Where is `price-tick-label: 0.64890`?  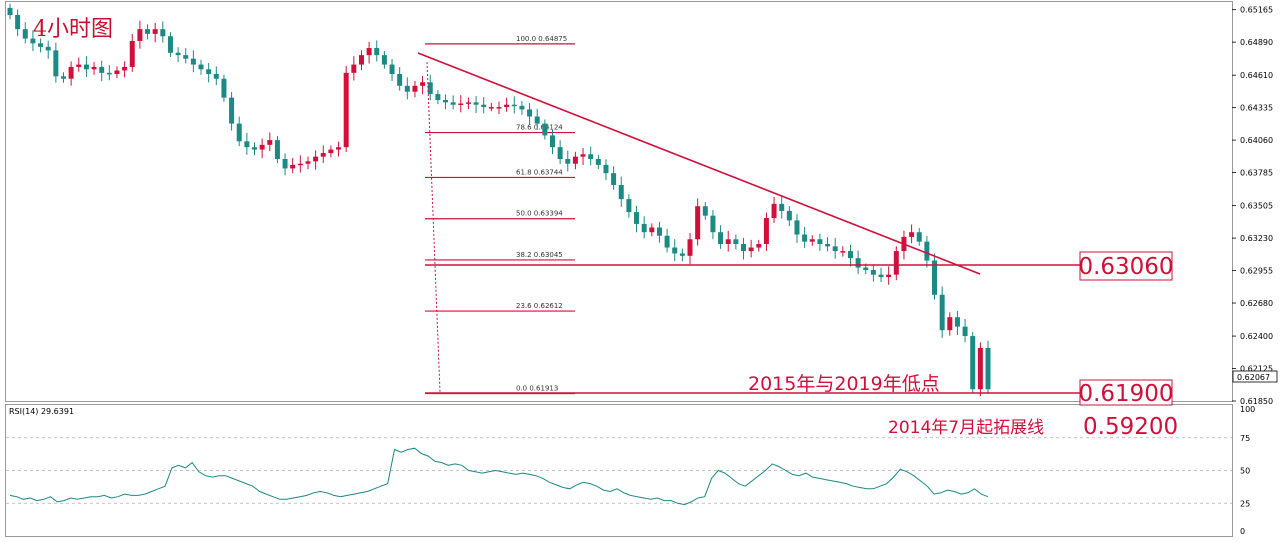
price-tick-label: 0.64890 is located at coordinates (1256, 42).